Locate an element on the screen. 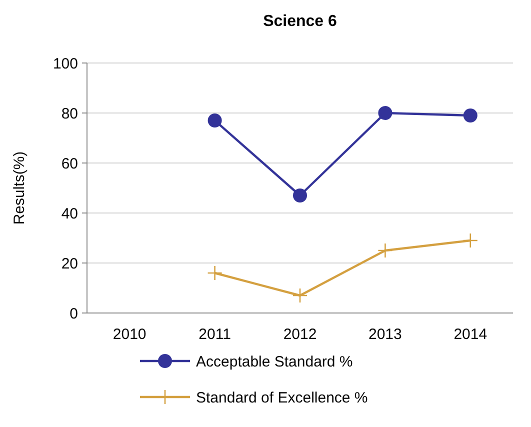 This screenshot has width=531, height=427. x-tick-label: 2011 is located at coordinates (214, 334).